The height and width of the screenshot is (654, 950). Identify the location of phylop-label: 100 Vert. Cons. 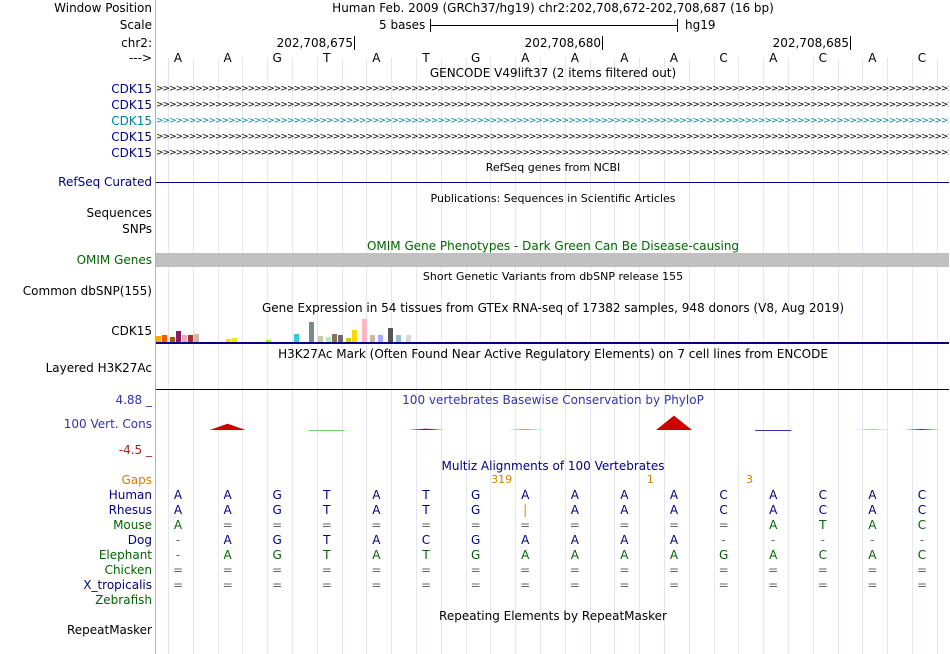
(107, 424).